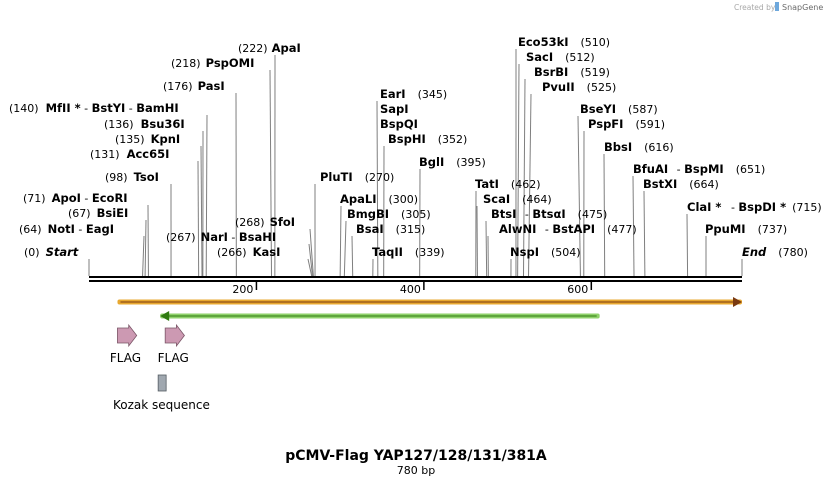 This screenshot has height=486, width=832. I want to click on enzyme-name: PvuII, so click(558, 87).